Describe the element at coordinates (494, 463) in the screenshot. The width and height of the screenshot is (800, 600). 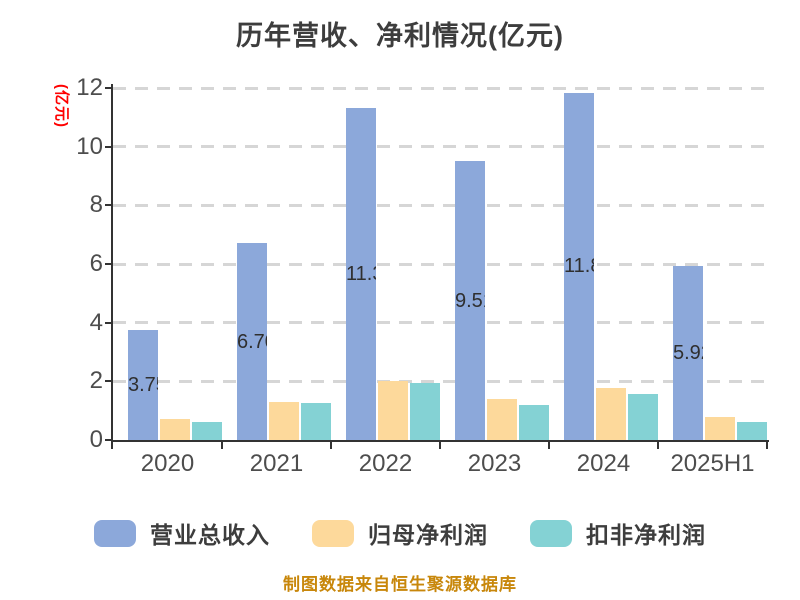
I see `x-category-label-2023: 2023` at that location.